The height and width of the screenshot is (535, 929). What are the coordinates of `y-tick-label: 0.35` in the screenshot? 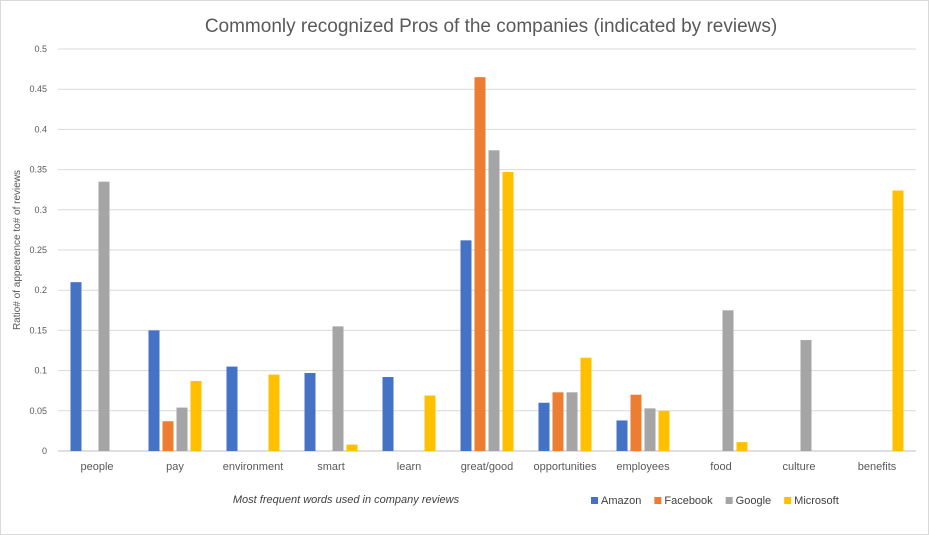 It's located at (38, 170).